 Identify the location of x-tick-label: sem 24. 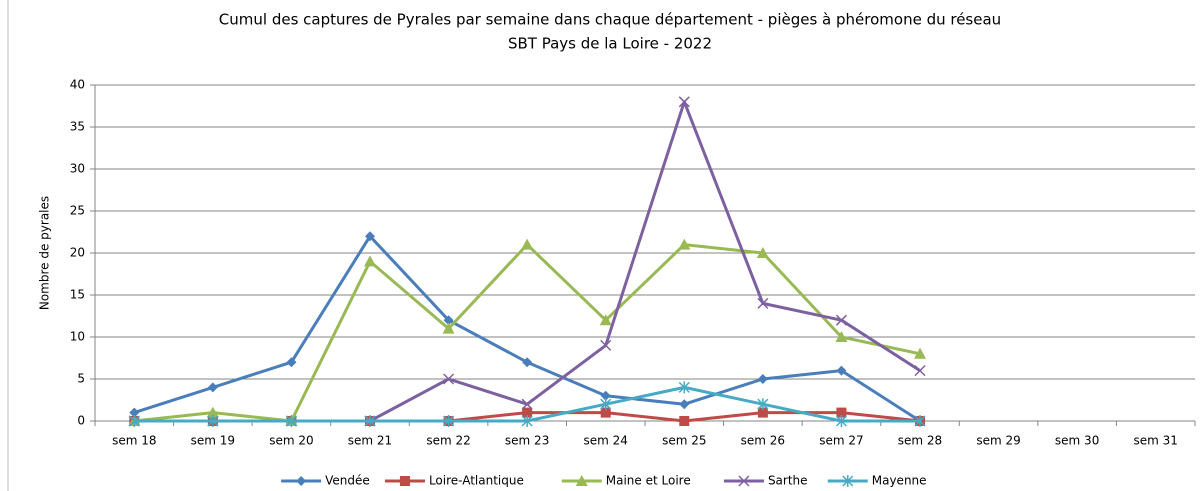
(606, 441).